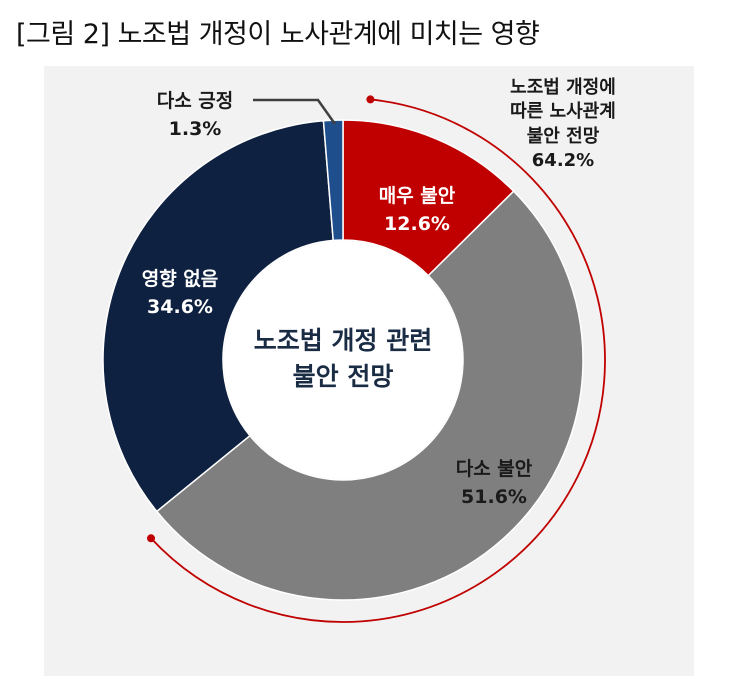 The height and width of the screenshot is (692, 745). I want to click on slice-name: 다소 불안, so click(494, 469).